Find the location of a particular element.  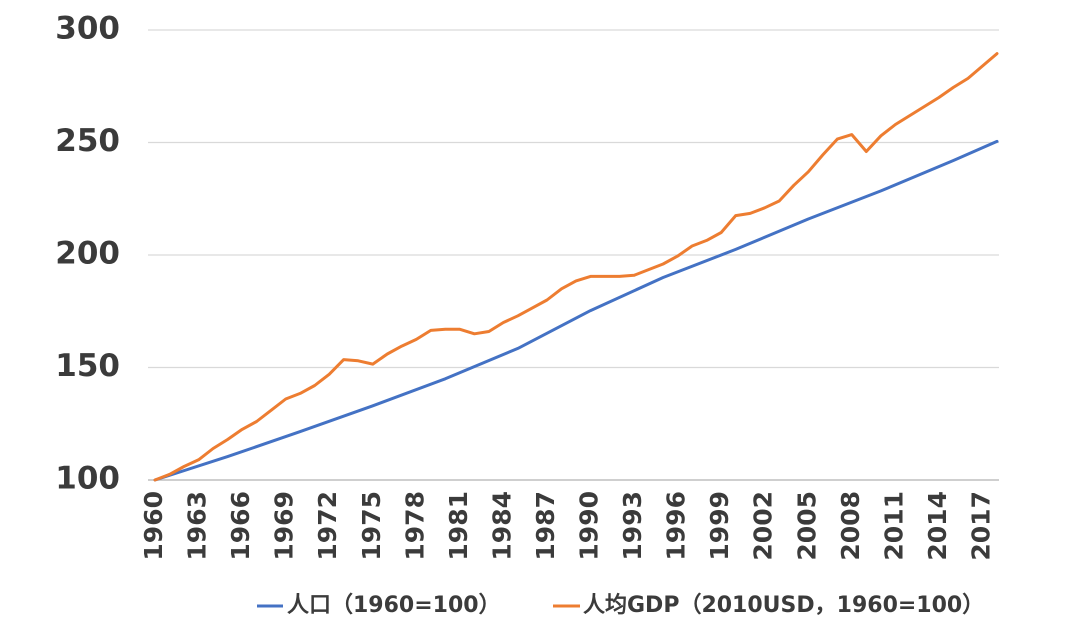

legend: 人口（1960=100） 人均GDP（2010USD，1960=100） is located at coordinates (620, 605).